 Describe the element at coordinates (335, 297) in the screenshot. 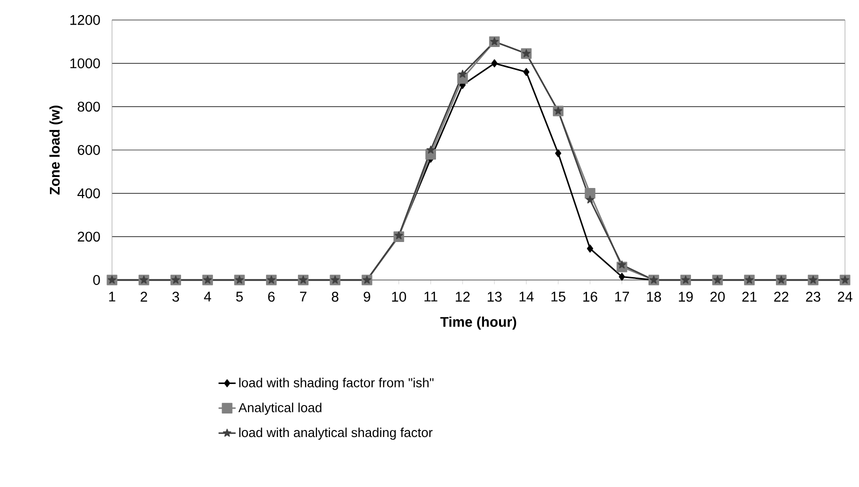

I see `x-tick-label: 8` at that location.